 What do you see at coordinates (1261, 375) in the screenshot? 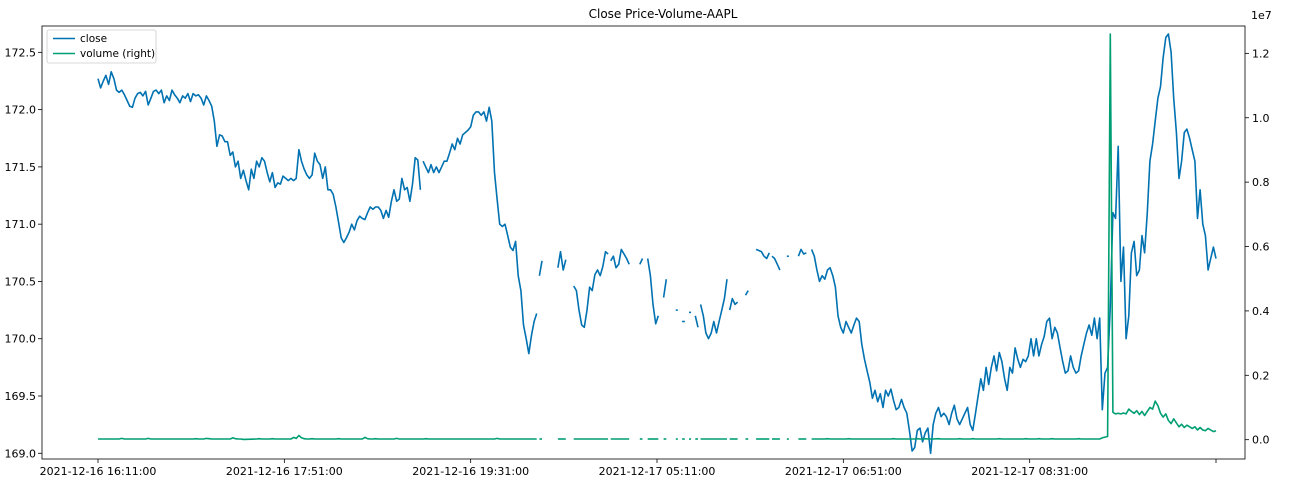
I see `right-y-tick-label: 0.2` at bounding box center [1261, 375].